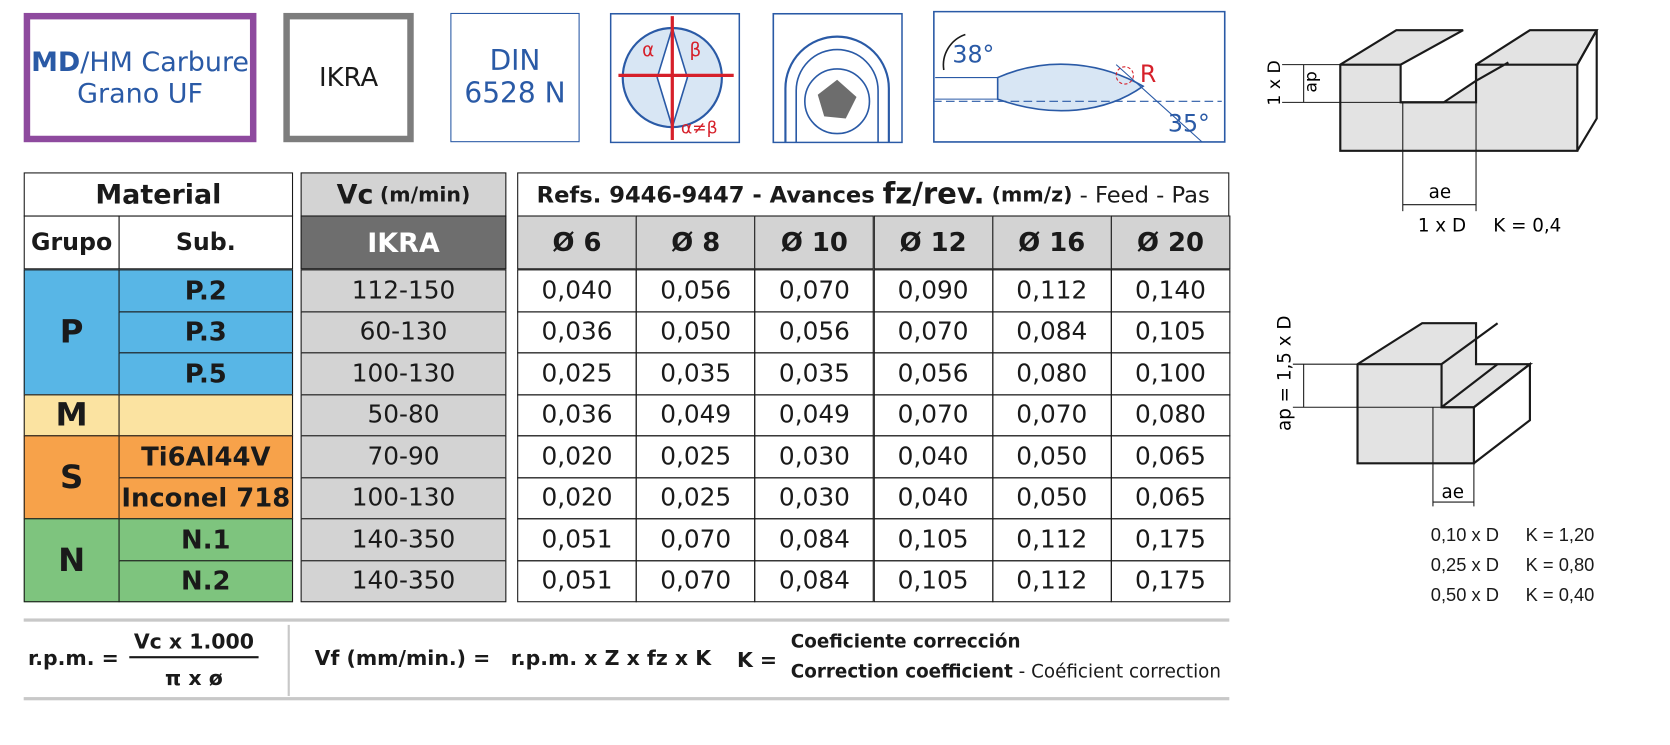 The width and height of the screenshot is (1670, 745). Describe the element at coordinates (515, 93) in the screenshot. I see `standard-line2: 6528 N` at that location.